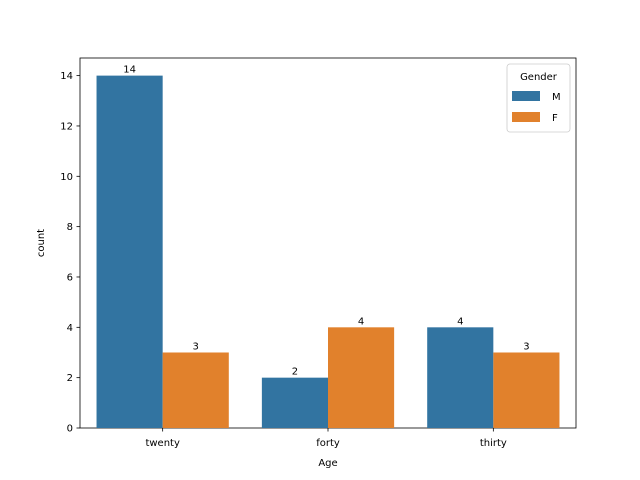 The image size is (640, 480). Describe the element at coordinates (70, 227) in the screenshot. I see `y-tick-label: 8` at that location.